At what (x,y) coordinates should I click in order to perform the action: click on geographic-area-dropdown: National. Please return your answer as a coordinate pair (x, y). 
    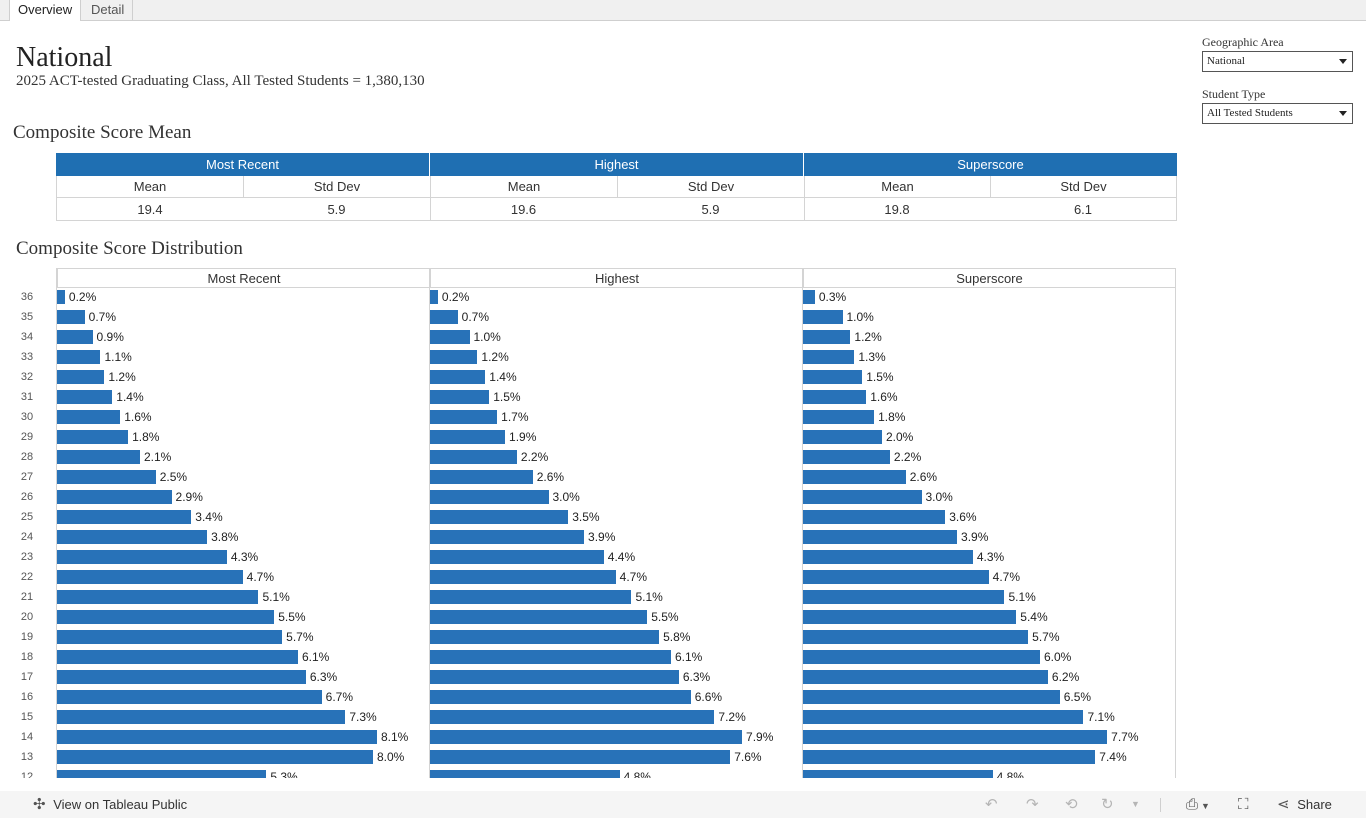
    Looking at the image, I should click on (1277, 61).